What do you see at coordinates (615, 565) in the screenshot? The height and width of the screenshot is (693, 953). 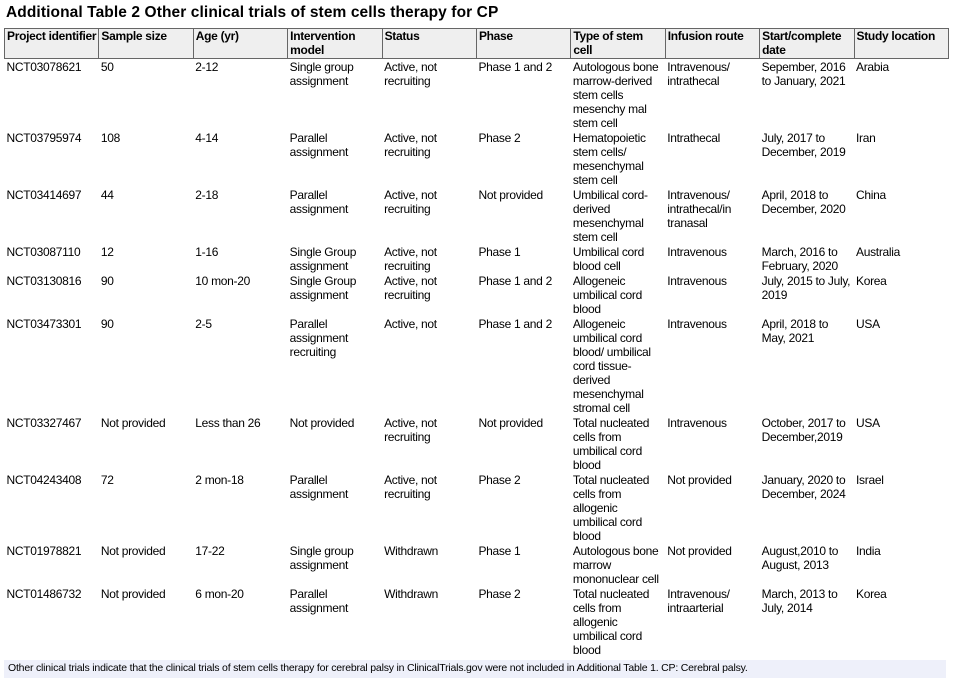 I see `table-cell: Autologous bone marrow mononuclear cell` at bounding box center [615, 565].